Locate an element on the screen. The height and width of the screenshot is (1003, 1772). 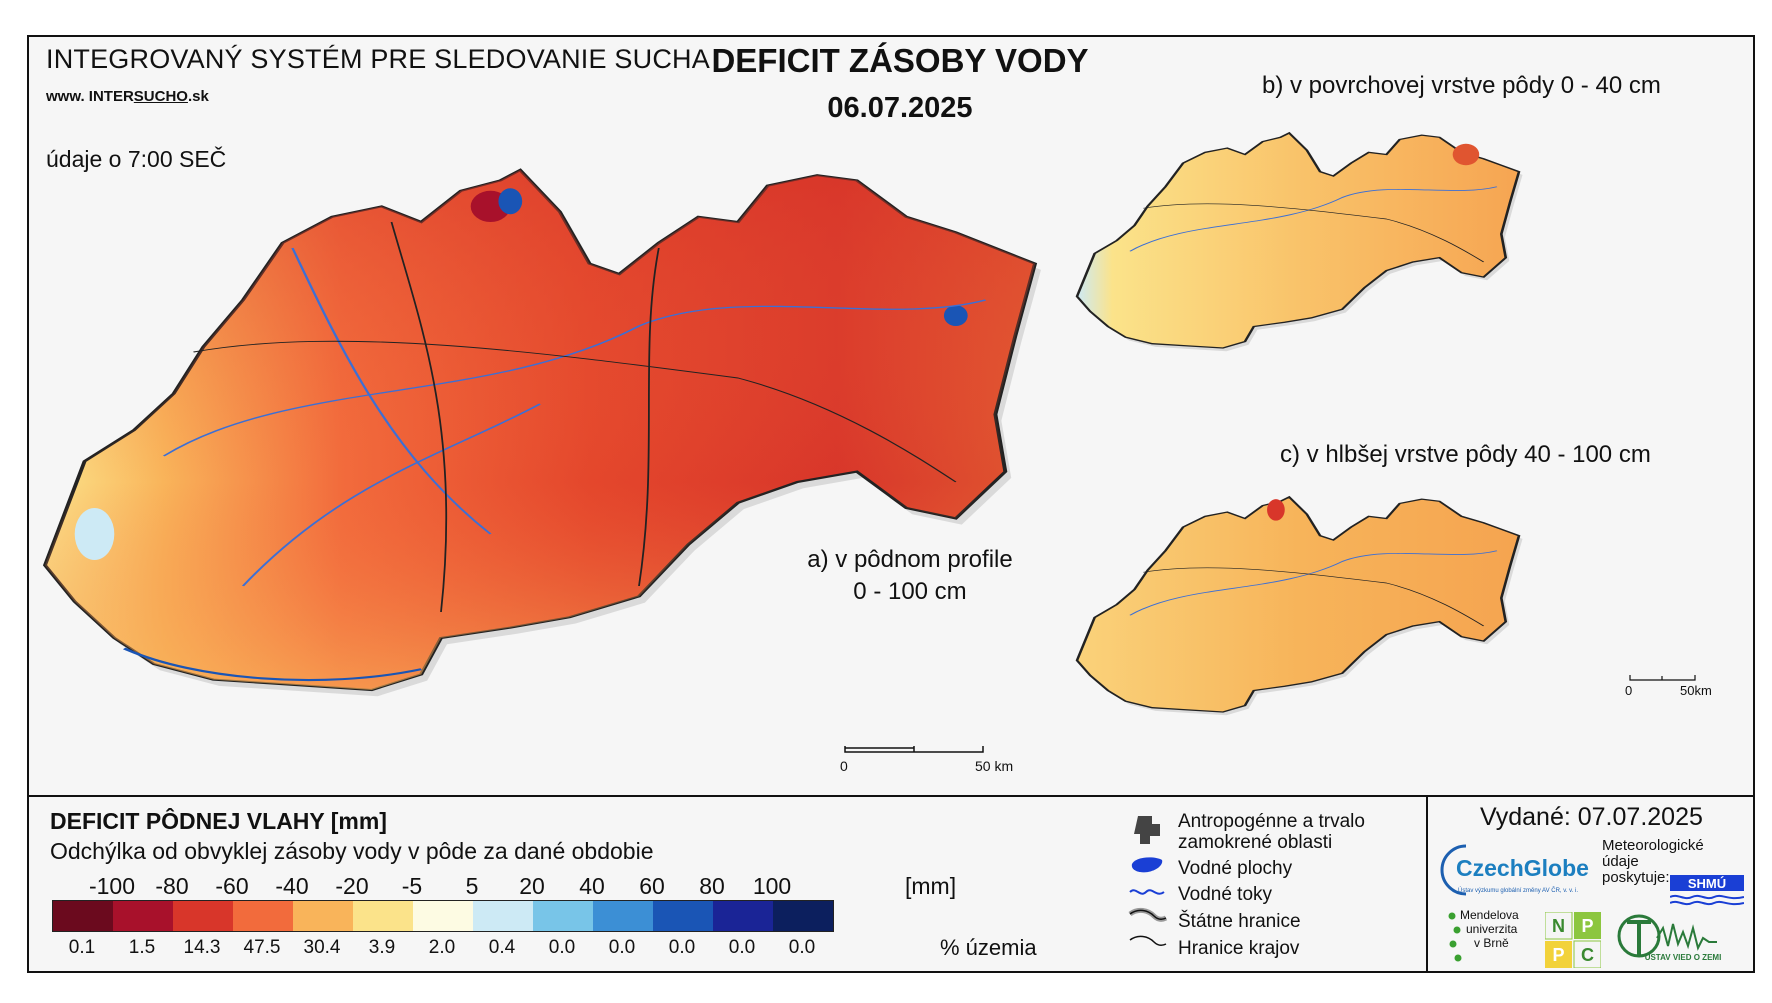
main-title: DEFICIT ZÁSOBY VODY is located at coordinates (900, 60).